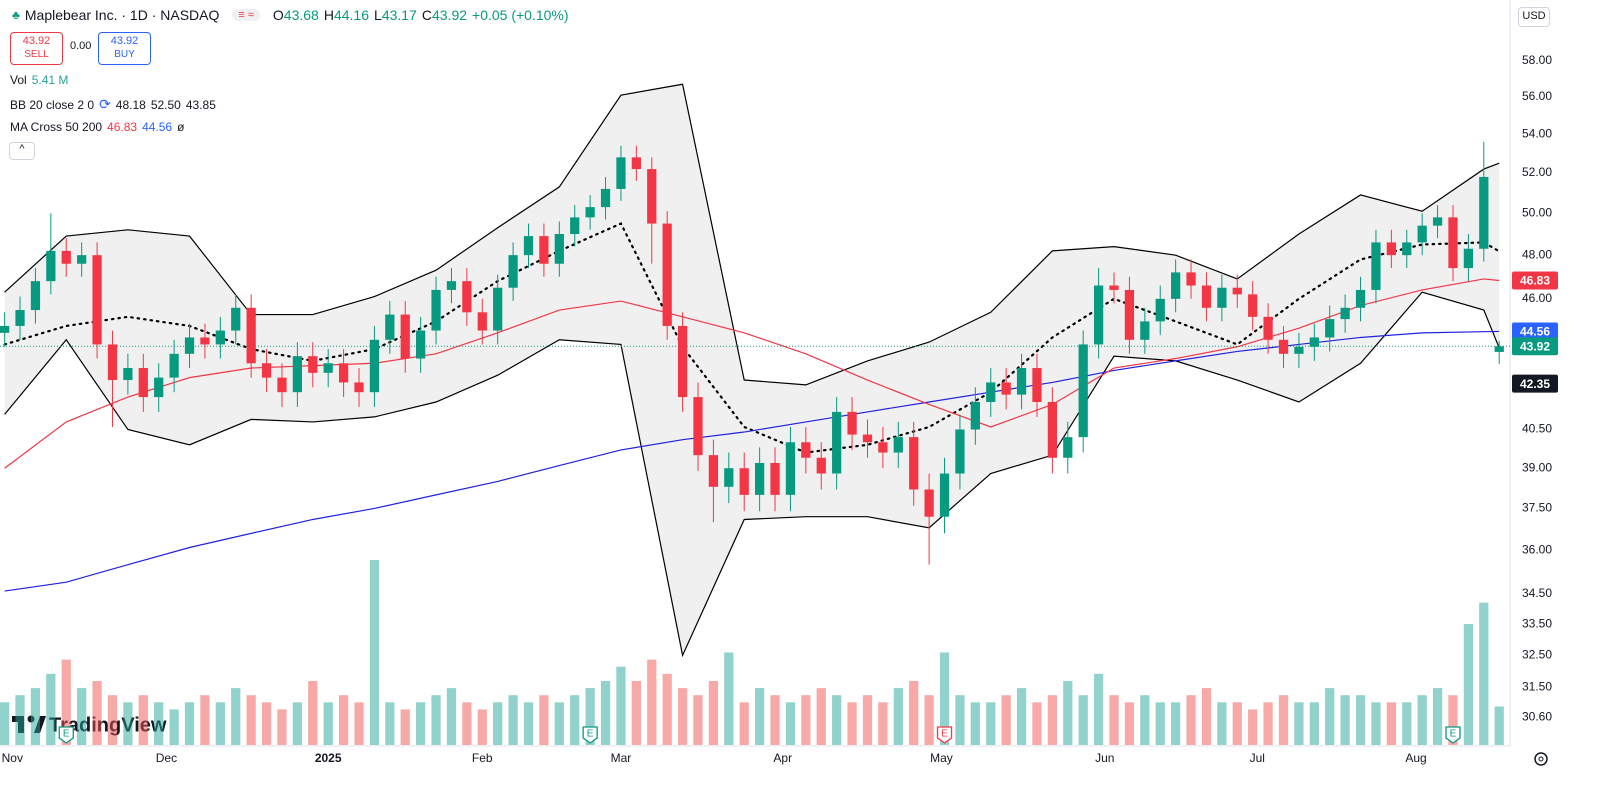 This screenshot has width=1613, height=795. I want to click on x-tick-label: Nov, so click(12, 758).